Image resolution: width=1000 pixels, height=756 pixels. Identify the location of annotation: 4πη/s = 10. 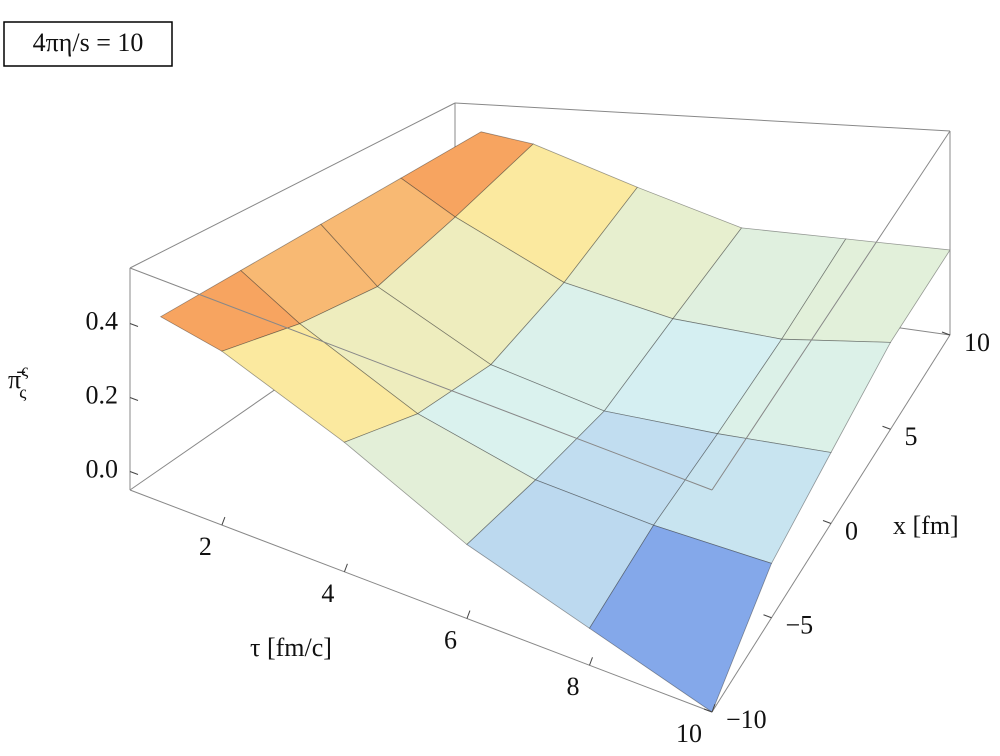
(88, 42).